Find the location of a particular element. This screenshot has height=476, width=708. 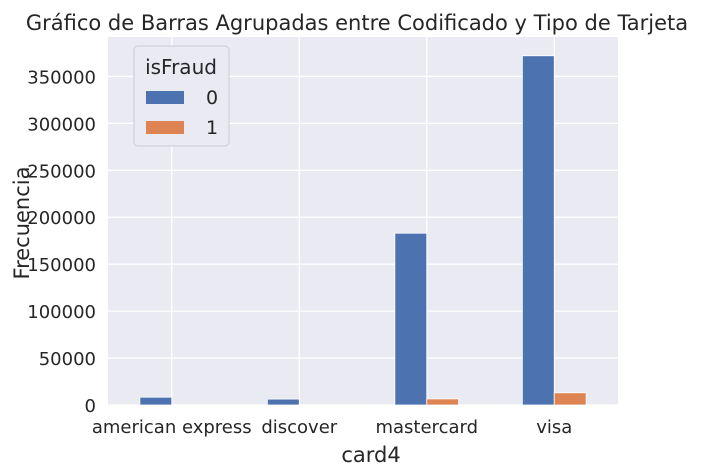

bar-series-0-american-express is located at coordinates (156, 401).